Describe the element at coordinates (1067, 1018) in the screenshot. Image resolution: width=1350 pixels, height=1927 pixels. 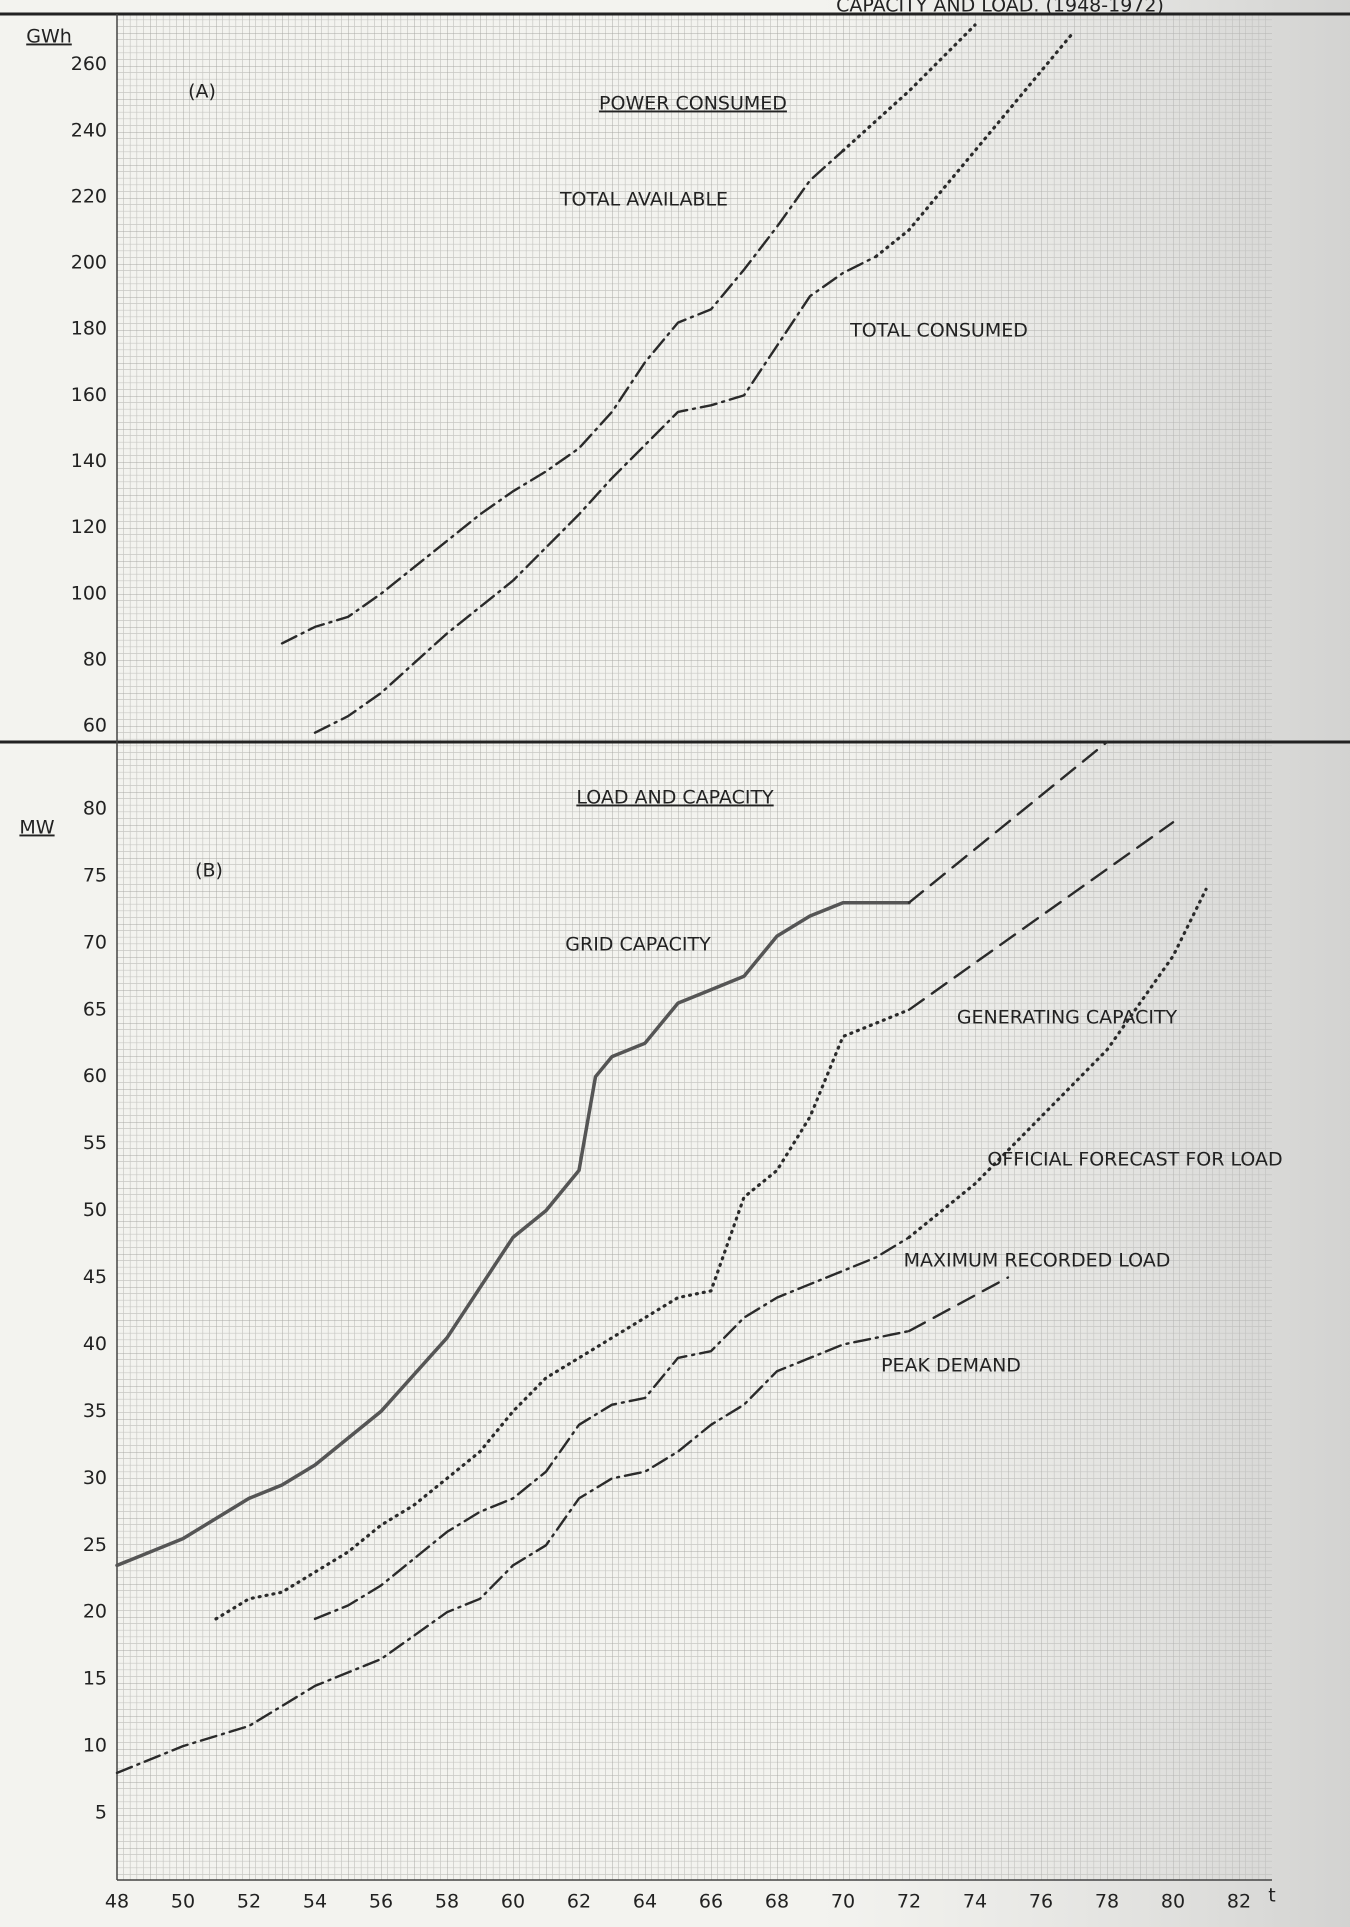
I see `series-label: GENERATING CAPACITY` at that location.